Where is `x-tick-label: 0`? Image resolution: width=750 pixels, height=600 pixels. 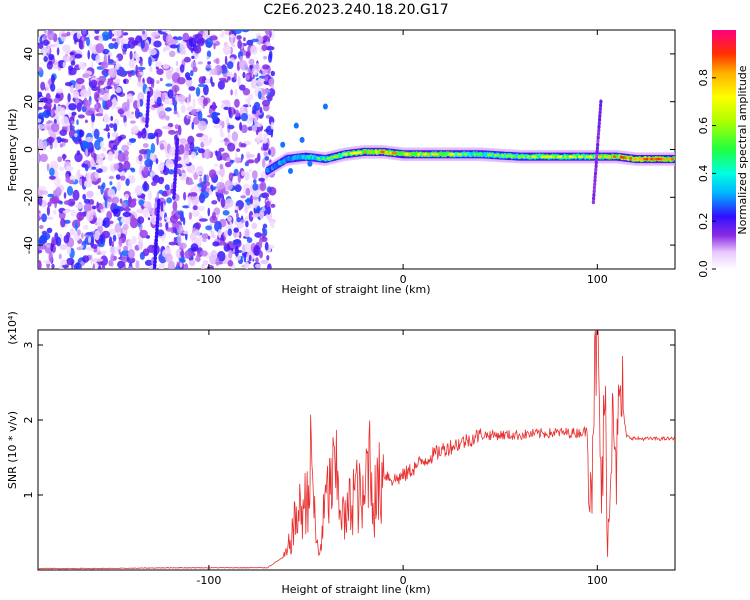 x-tick-label: 0 is located at coordinates (403, 580).